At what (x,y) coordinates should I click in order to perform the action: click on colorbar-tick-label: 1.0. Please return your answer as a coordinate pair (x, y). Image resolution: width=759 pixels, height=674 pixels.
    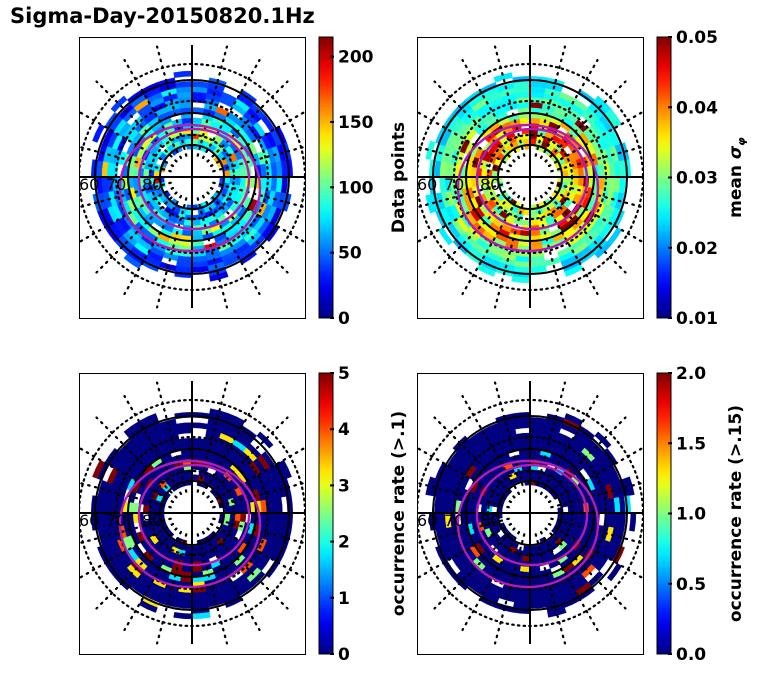
    Looking at the image, I should click on (691, 515).